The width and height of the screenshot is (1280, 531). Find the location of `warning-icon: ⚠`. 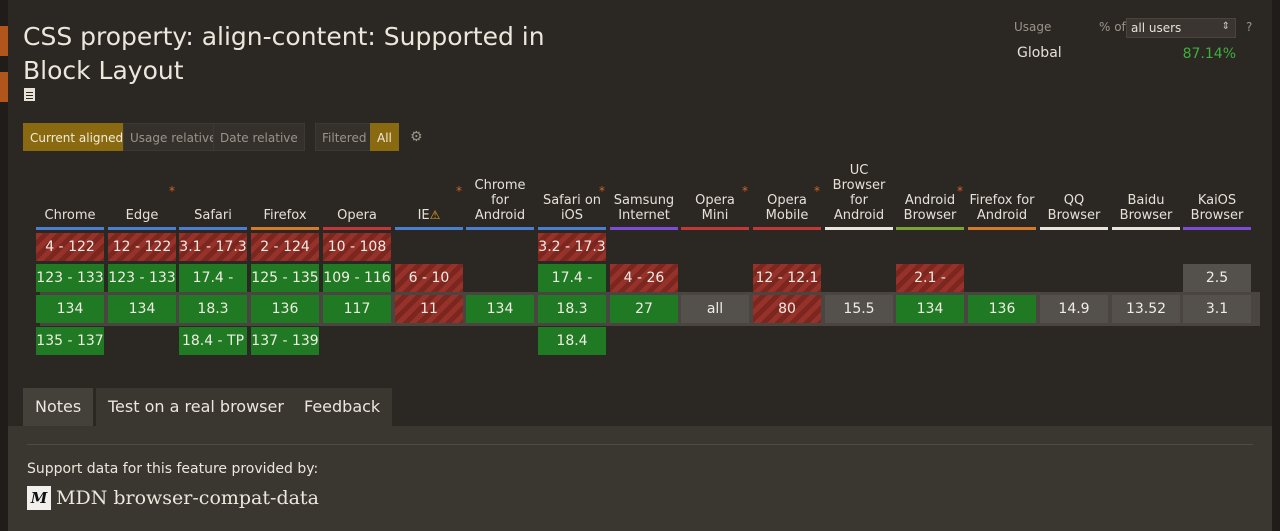

warning-icon: ⚠ is located at coordinates (435, 215).